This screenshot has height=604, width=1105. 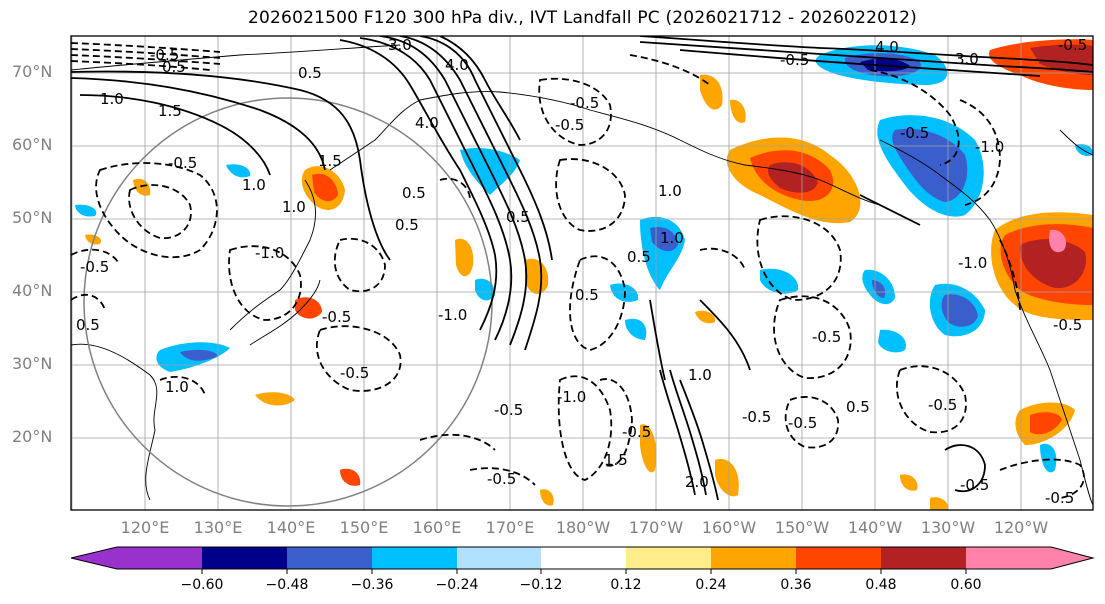 I want to click on lon-label: 130°W, so click(x=948, y=527).